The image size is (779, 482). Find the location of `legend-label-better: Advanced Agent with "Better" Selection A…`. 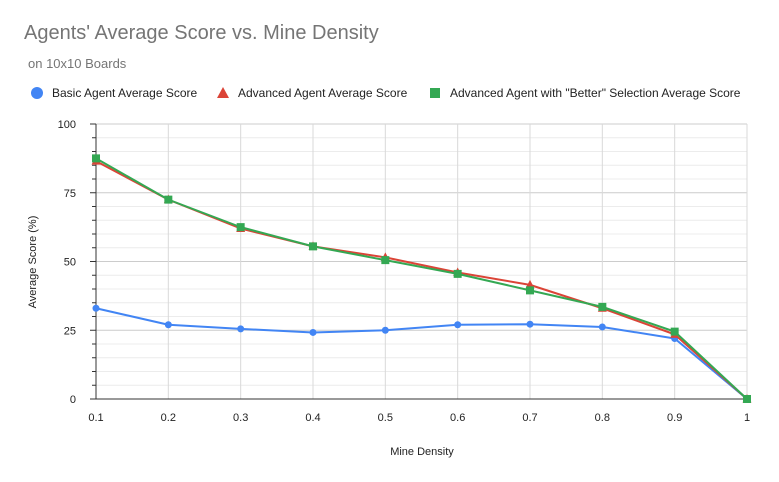

legend-label-better: Advanced Agent with "Better" Selection A… is located at coordinates (595, 93).